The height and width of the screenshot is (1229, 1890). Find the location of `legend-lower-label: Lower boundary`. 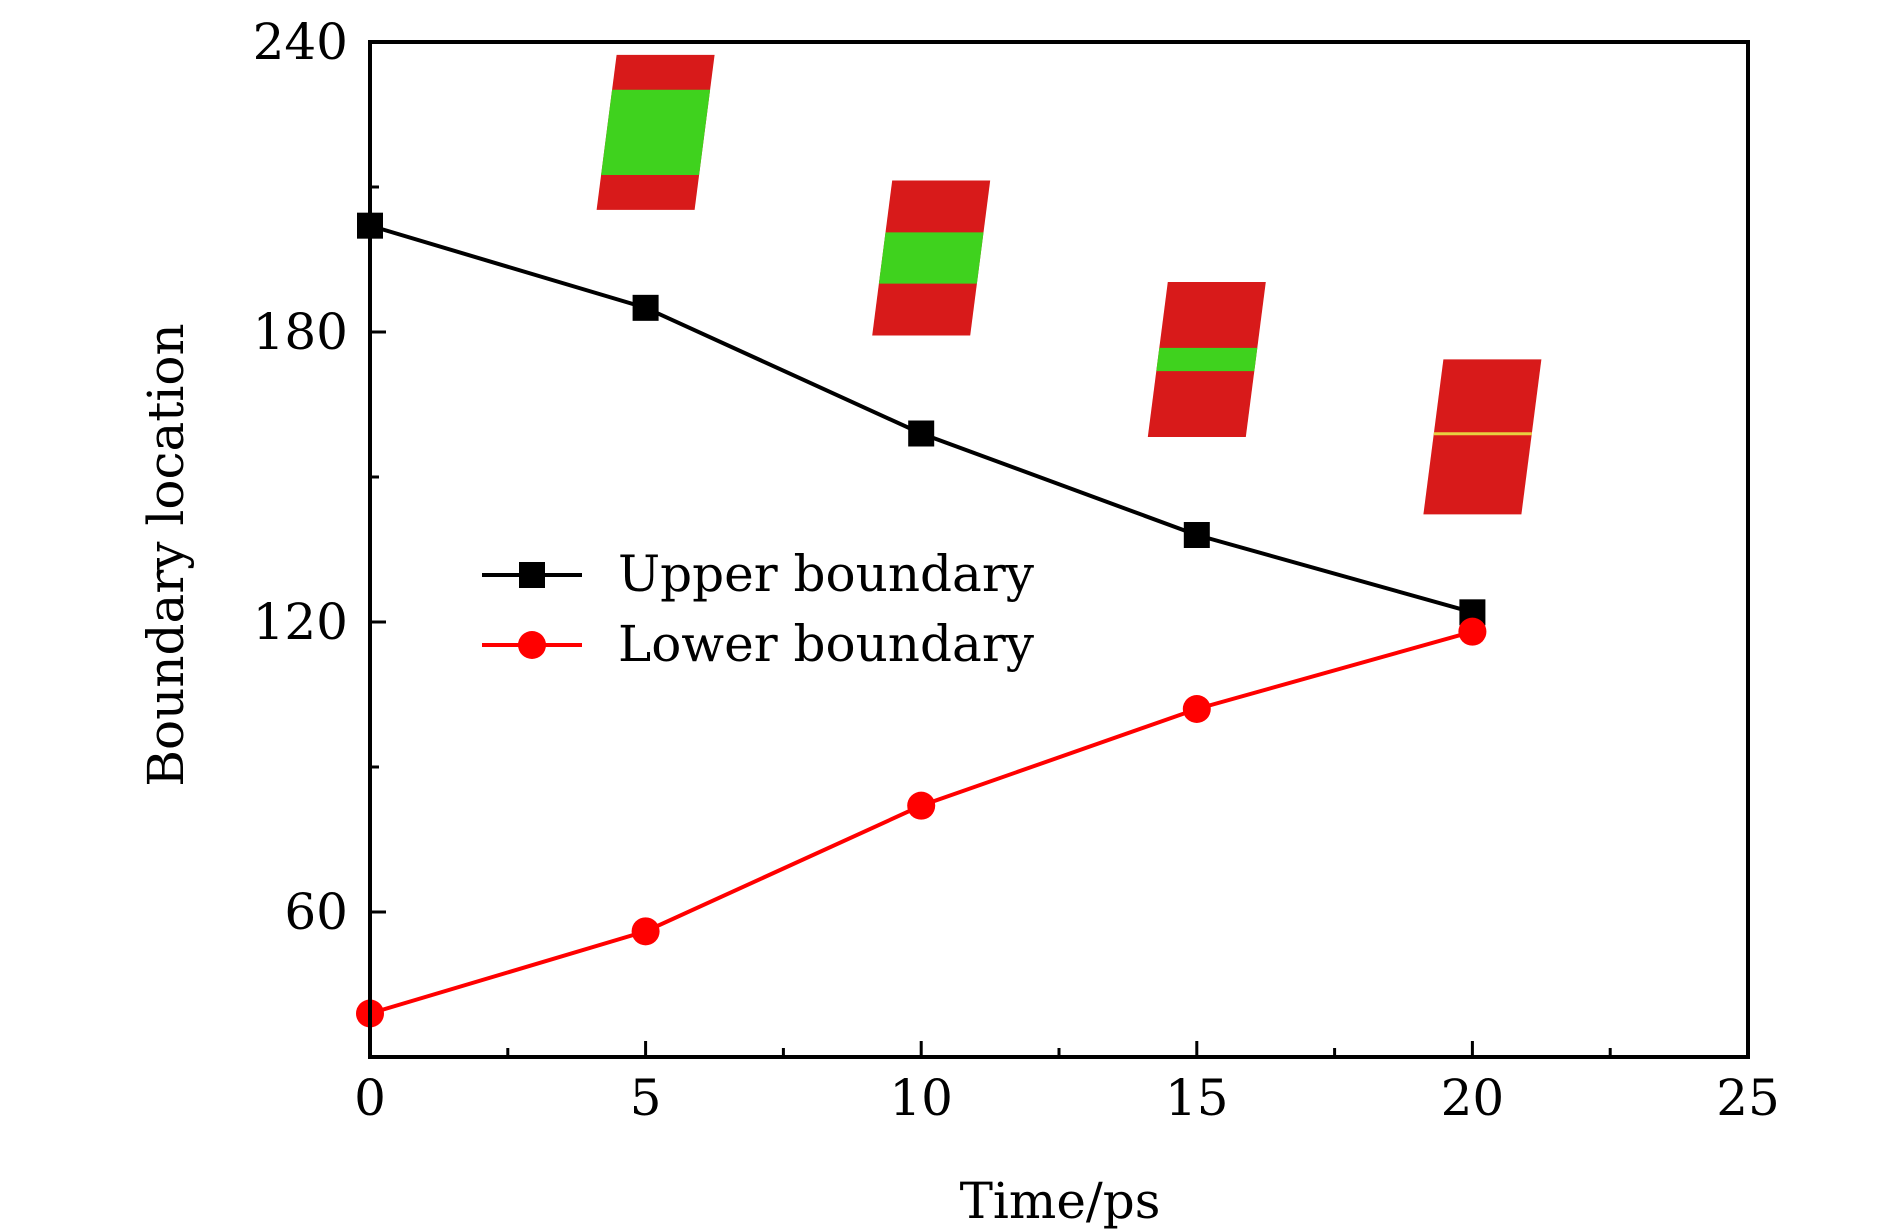

legend-lower-label: Lower boundary is located at coordinates (826, 644).